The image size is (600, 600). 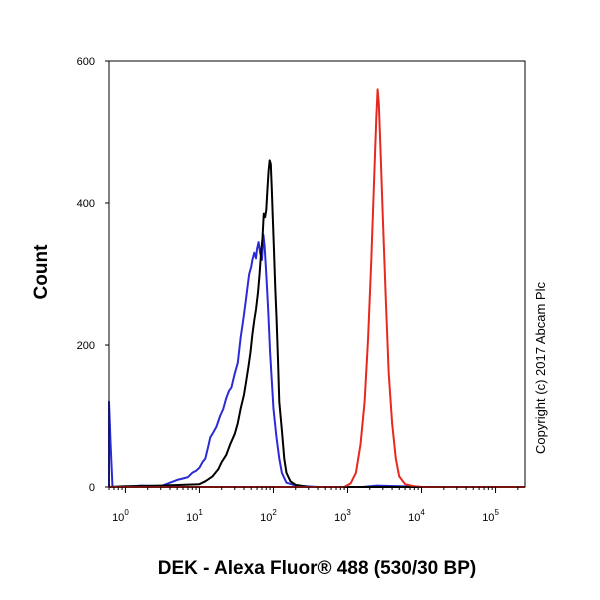 I want to click on x-tick-label: 10⁴, so click(x=416, y=516).